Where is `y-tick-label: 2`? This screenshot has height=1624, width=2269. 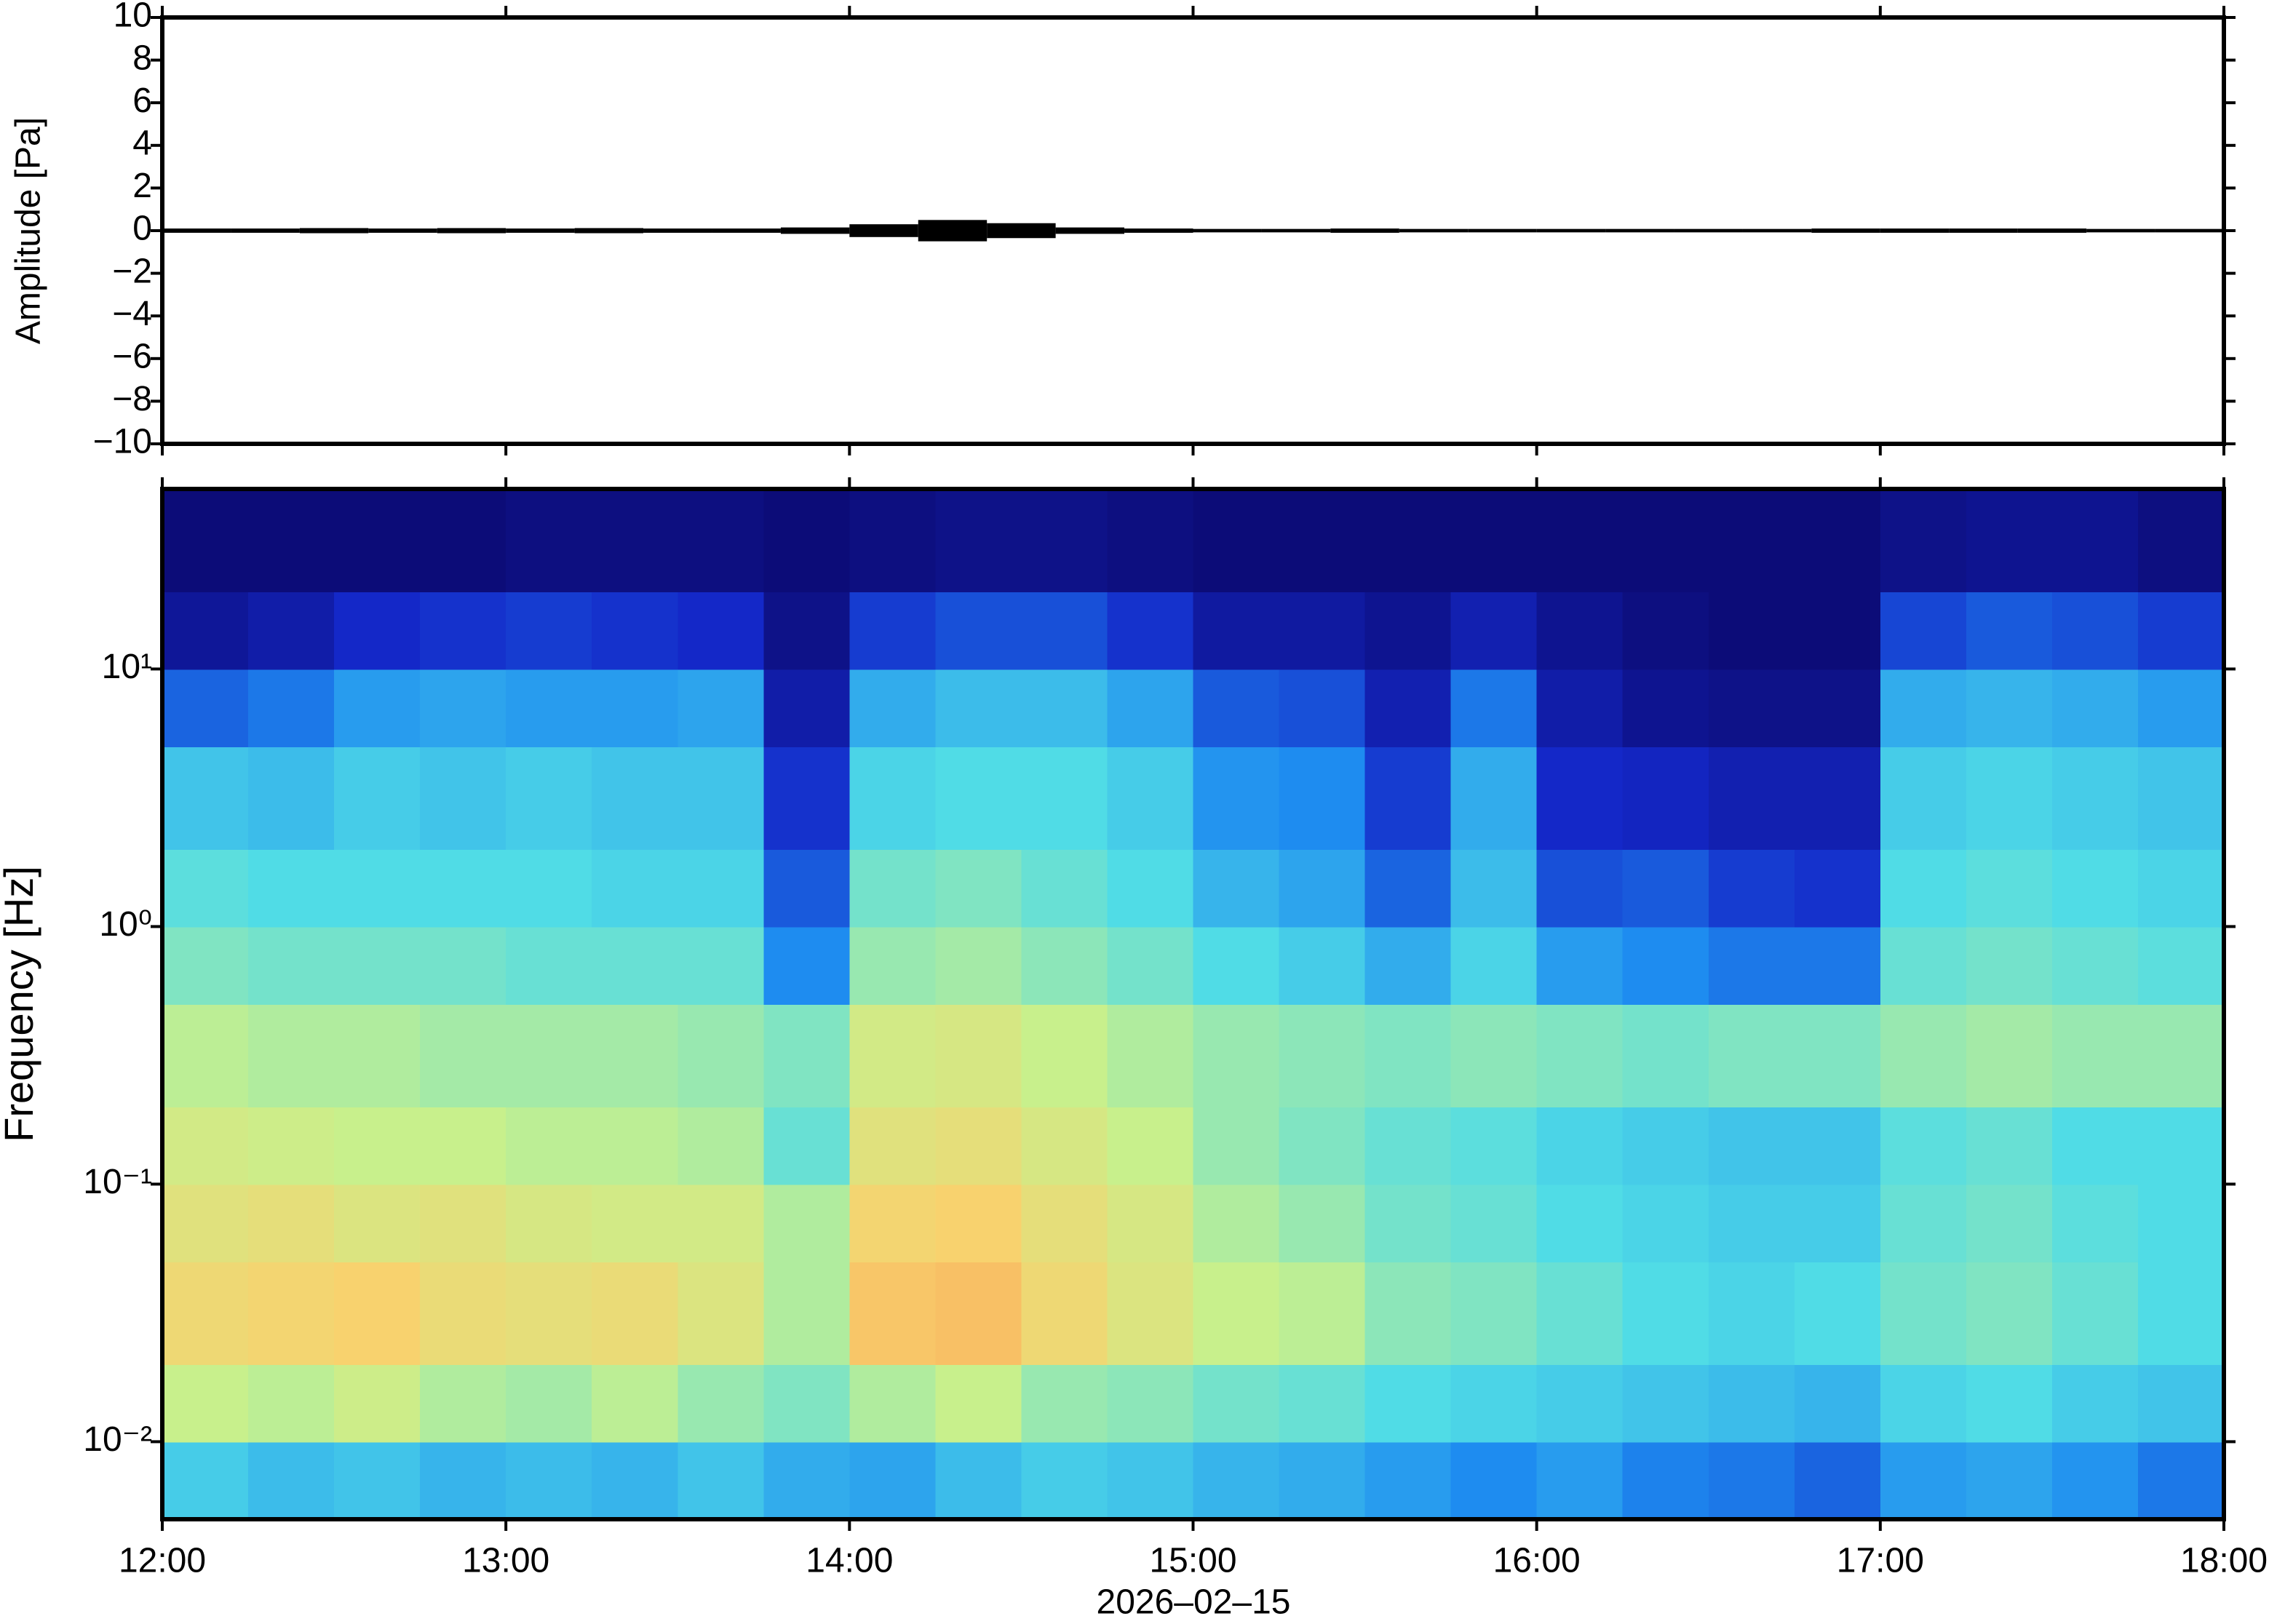
y-tick-label: 2 is located at coordinates (142, 186).